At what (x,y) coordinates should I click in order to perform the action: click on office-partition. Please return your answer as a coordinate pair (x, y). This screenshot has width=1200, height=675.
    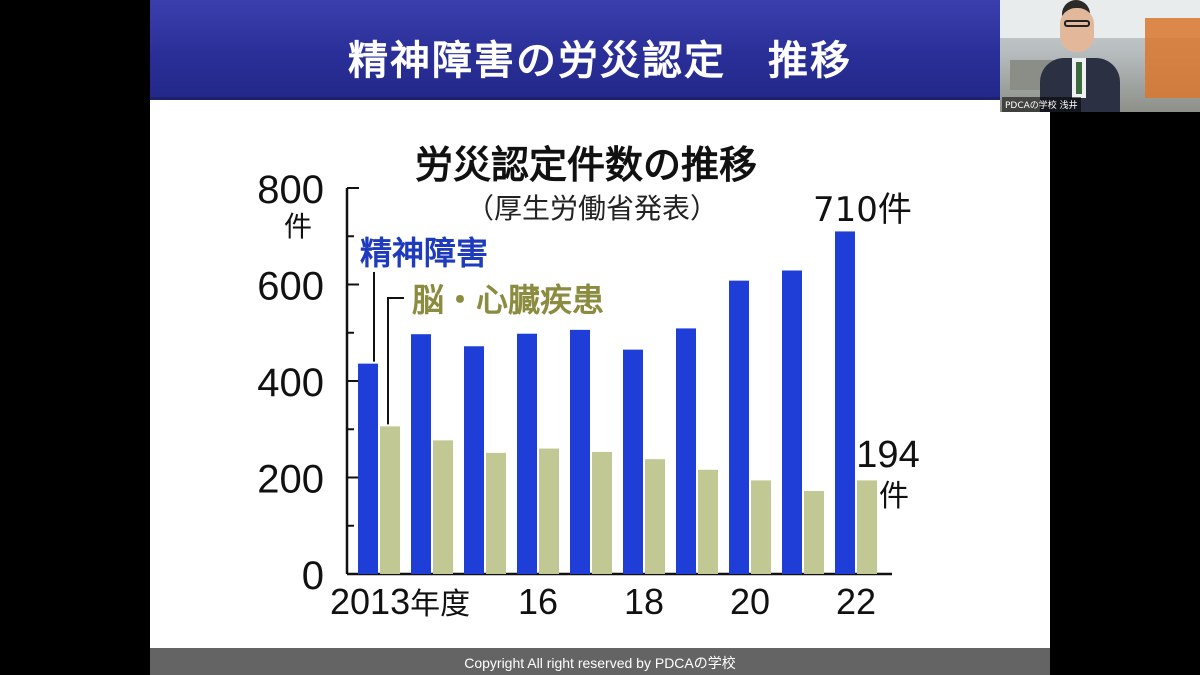
    Looking at the image, I should click on (1172, 58).